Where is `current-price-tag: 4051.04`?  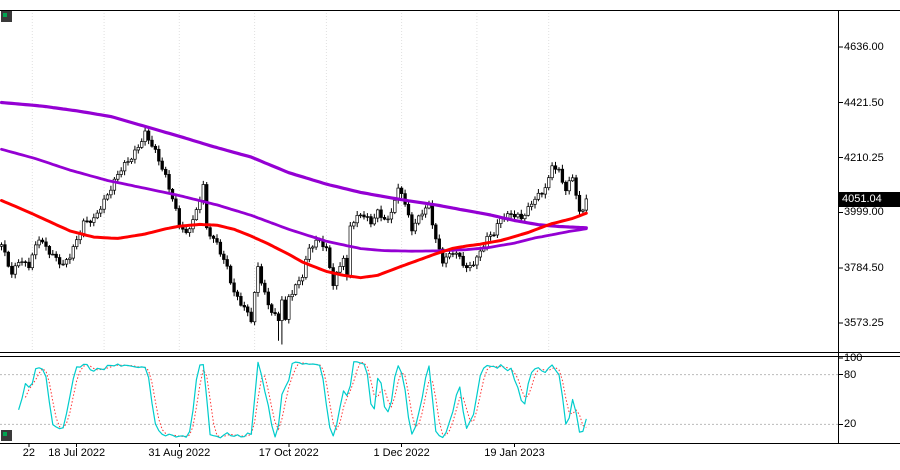
current-price-tag: 4051.04 is located at coordinates (869, 199).